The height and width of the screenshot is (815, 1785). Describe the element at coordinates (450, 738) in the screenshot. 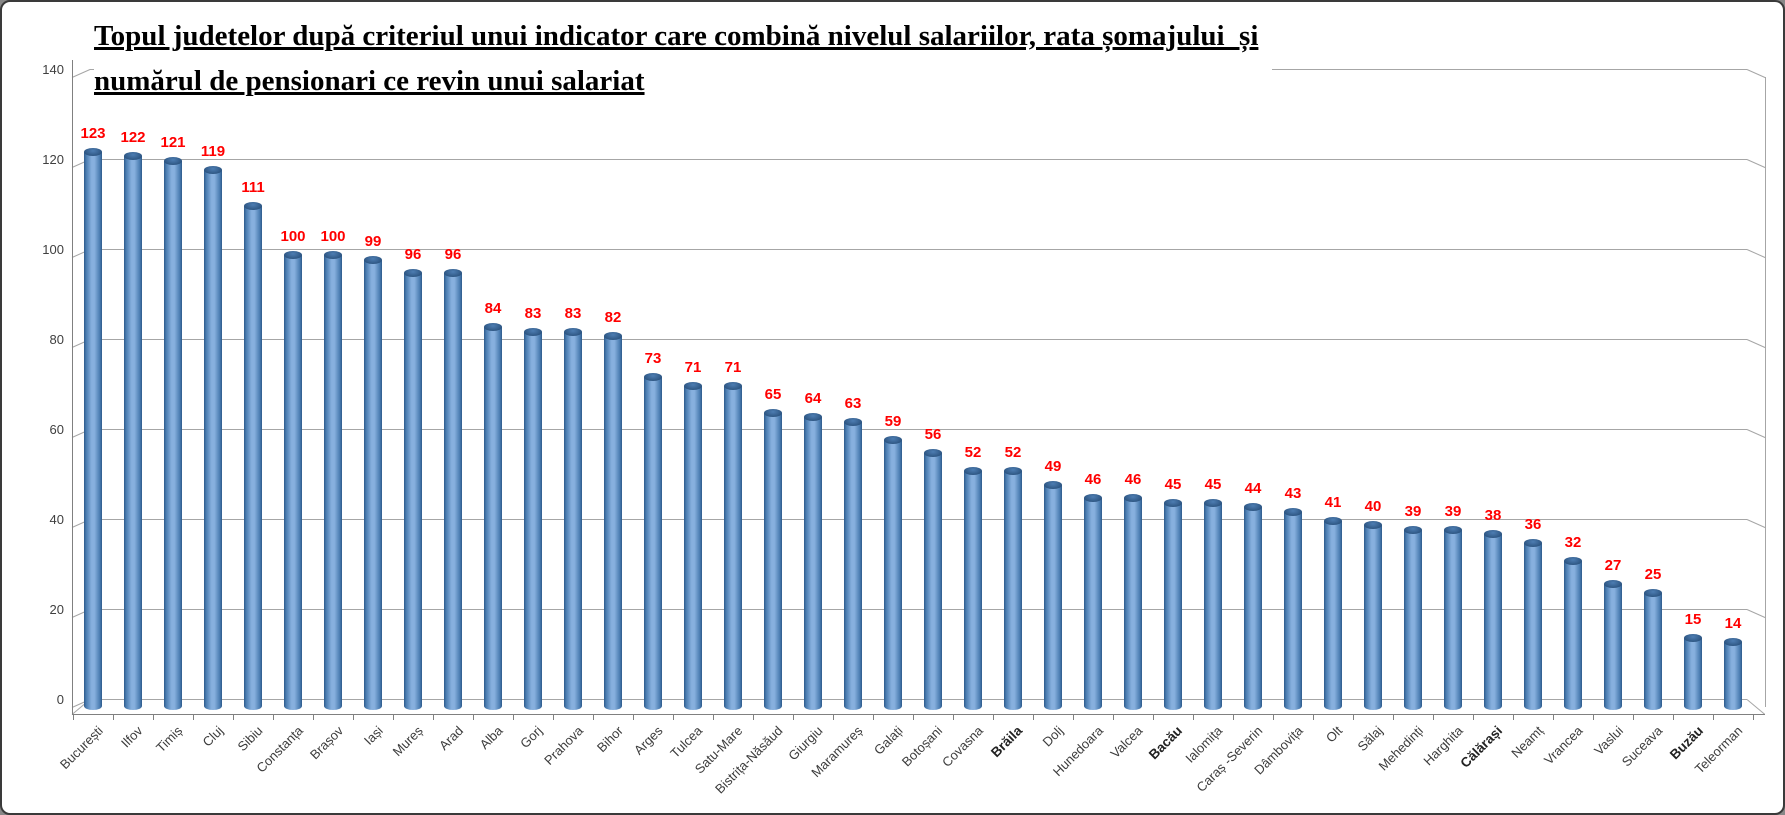

I see `category-label: Arad` at that location.